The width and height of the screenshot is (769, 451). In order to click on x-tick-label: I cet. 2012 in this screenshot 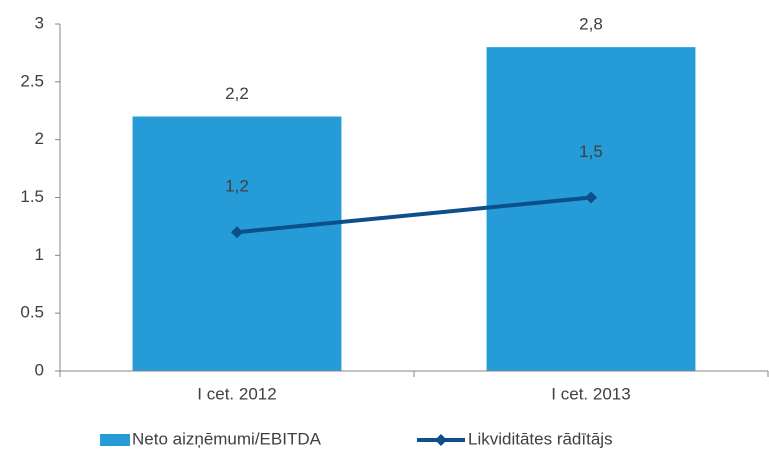, I will do `click(236, 393)`.